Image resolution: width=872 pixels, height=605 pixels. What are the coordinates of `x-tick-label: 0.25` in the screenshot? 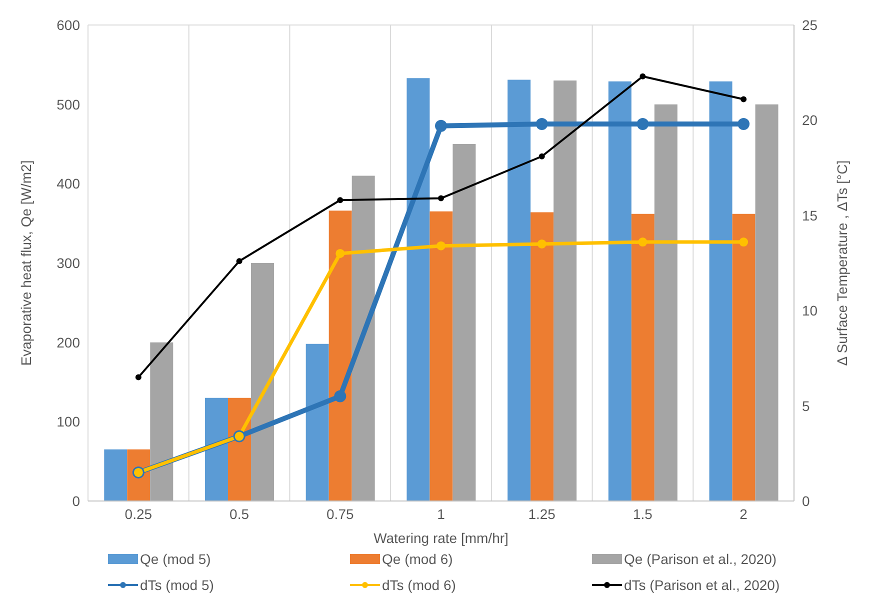 It's located at (138, 514).